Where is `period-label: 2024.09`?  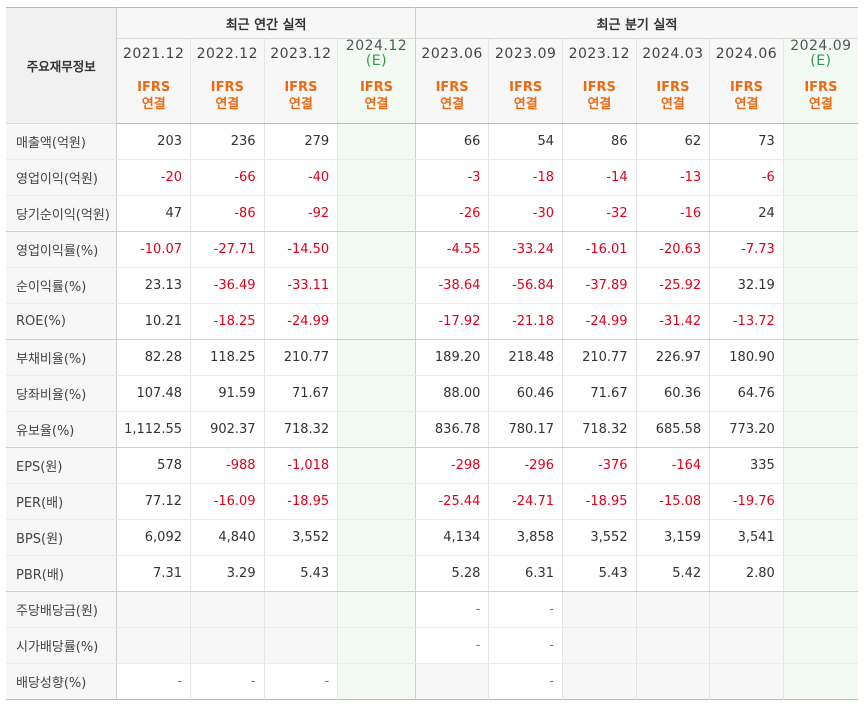
period-label: 2024.09 is located at coordinates (821, 46).